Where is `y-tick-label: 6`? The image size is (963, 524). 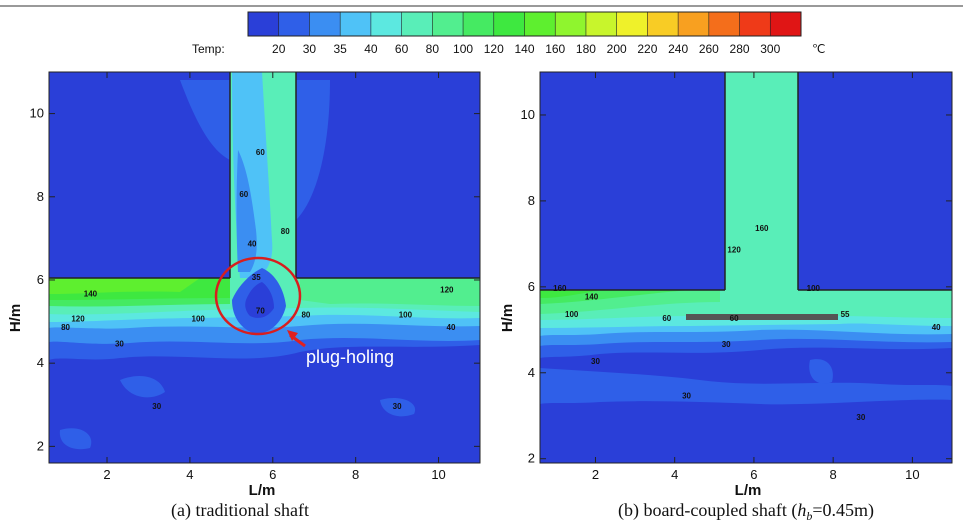 y-tick-label: 6 is located at coordinates (40, 279).